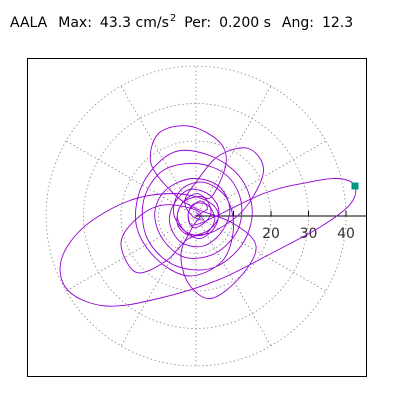  I want to click on marker-layer, so click(355, 186).